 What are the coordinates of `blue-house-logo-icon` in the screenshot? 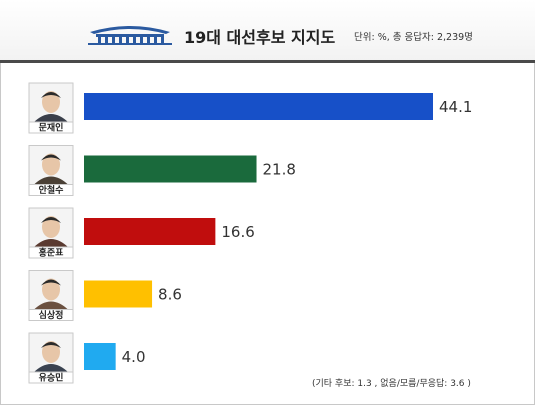 It's located at (130, 35).